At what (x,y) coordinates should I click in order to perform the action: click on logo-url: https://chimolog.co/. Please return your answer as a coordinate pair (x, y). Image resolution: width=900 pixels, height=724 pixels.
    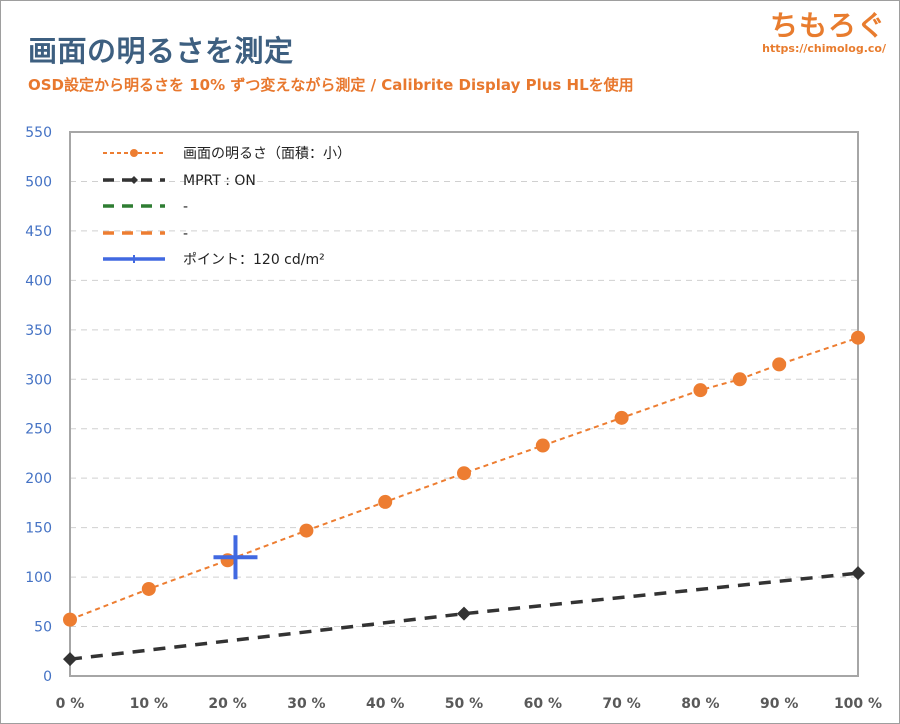
    Looking at the image, I should click on (824, 48).